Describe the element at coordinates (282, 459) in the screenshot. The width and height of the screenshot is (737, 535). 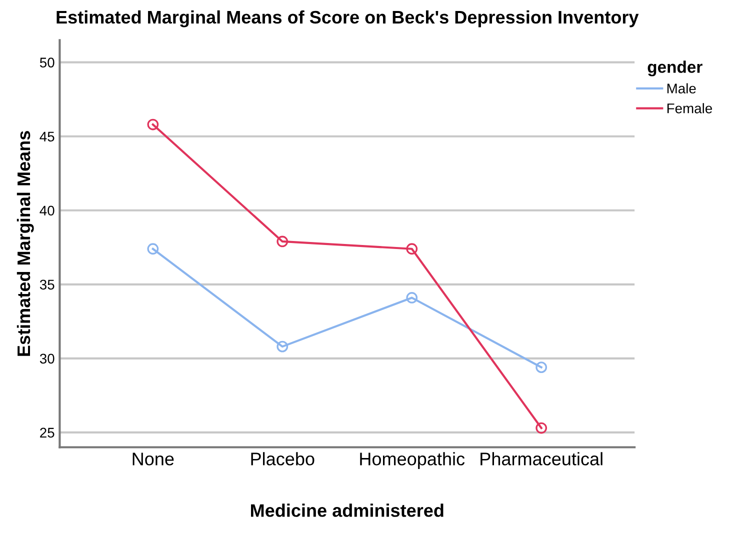
I see `x-tick-label: Placebo` at that location.